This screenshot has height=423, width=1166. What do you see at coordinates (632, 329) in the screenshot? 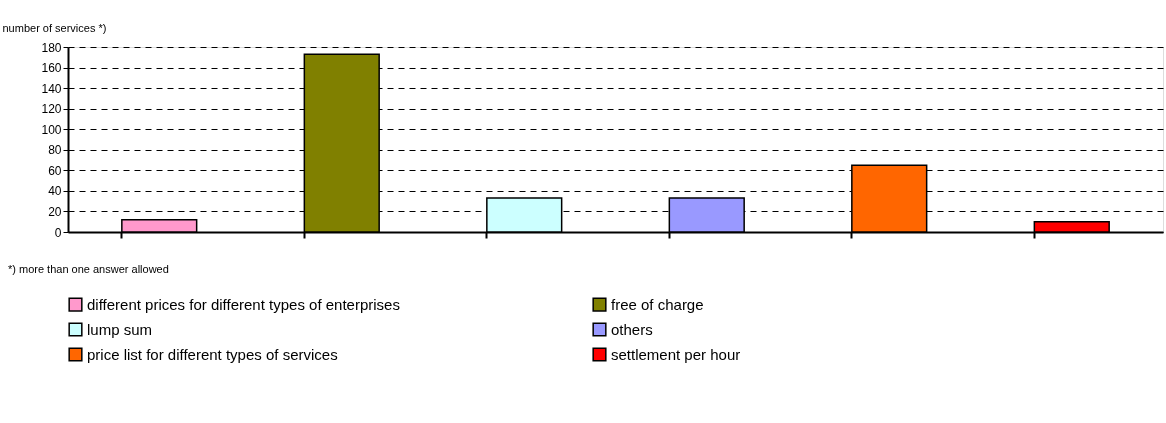
I see `legend-label: others` at bounding box center [632, 329].